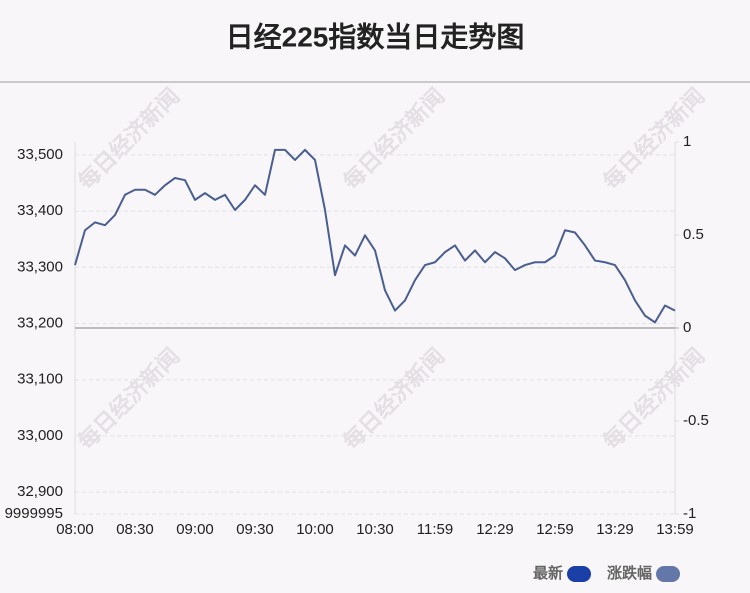 The height and width of the screenshot is (593, 750). What do you see at coordinates (435, 529) in the screenshot?
I see `x-tick-label: 11:59` at bounding box center [435, 529].